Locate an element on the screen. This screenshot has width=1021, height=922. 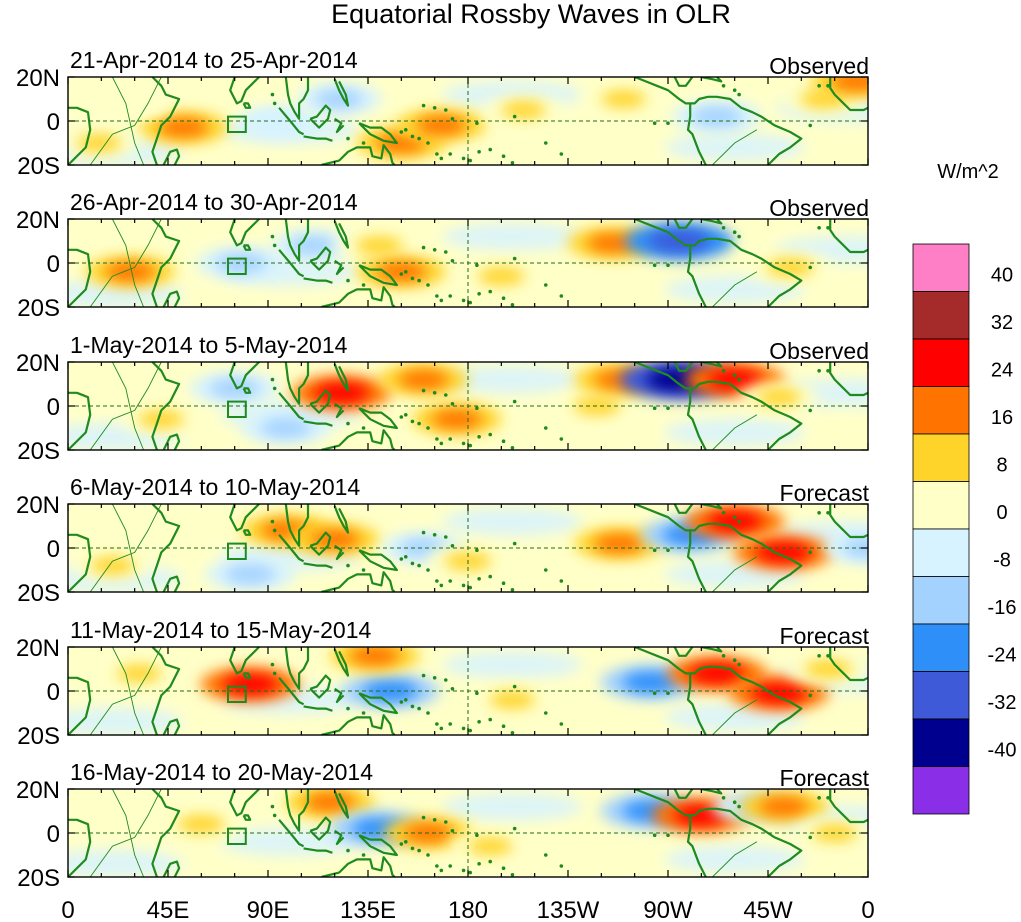
y-tick-label: 0 is located at coordinates (53, 264).